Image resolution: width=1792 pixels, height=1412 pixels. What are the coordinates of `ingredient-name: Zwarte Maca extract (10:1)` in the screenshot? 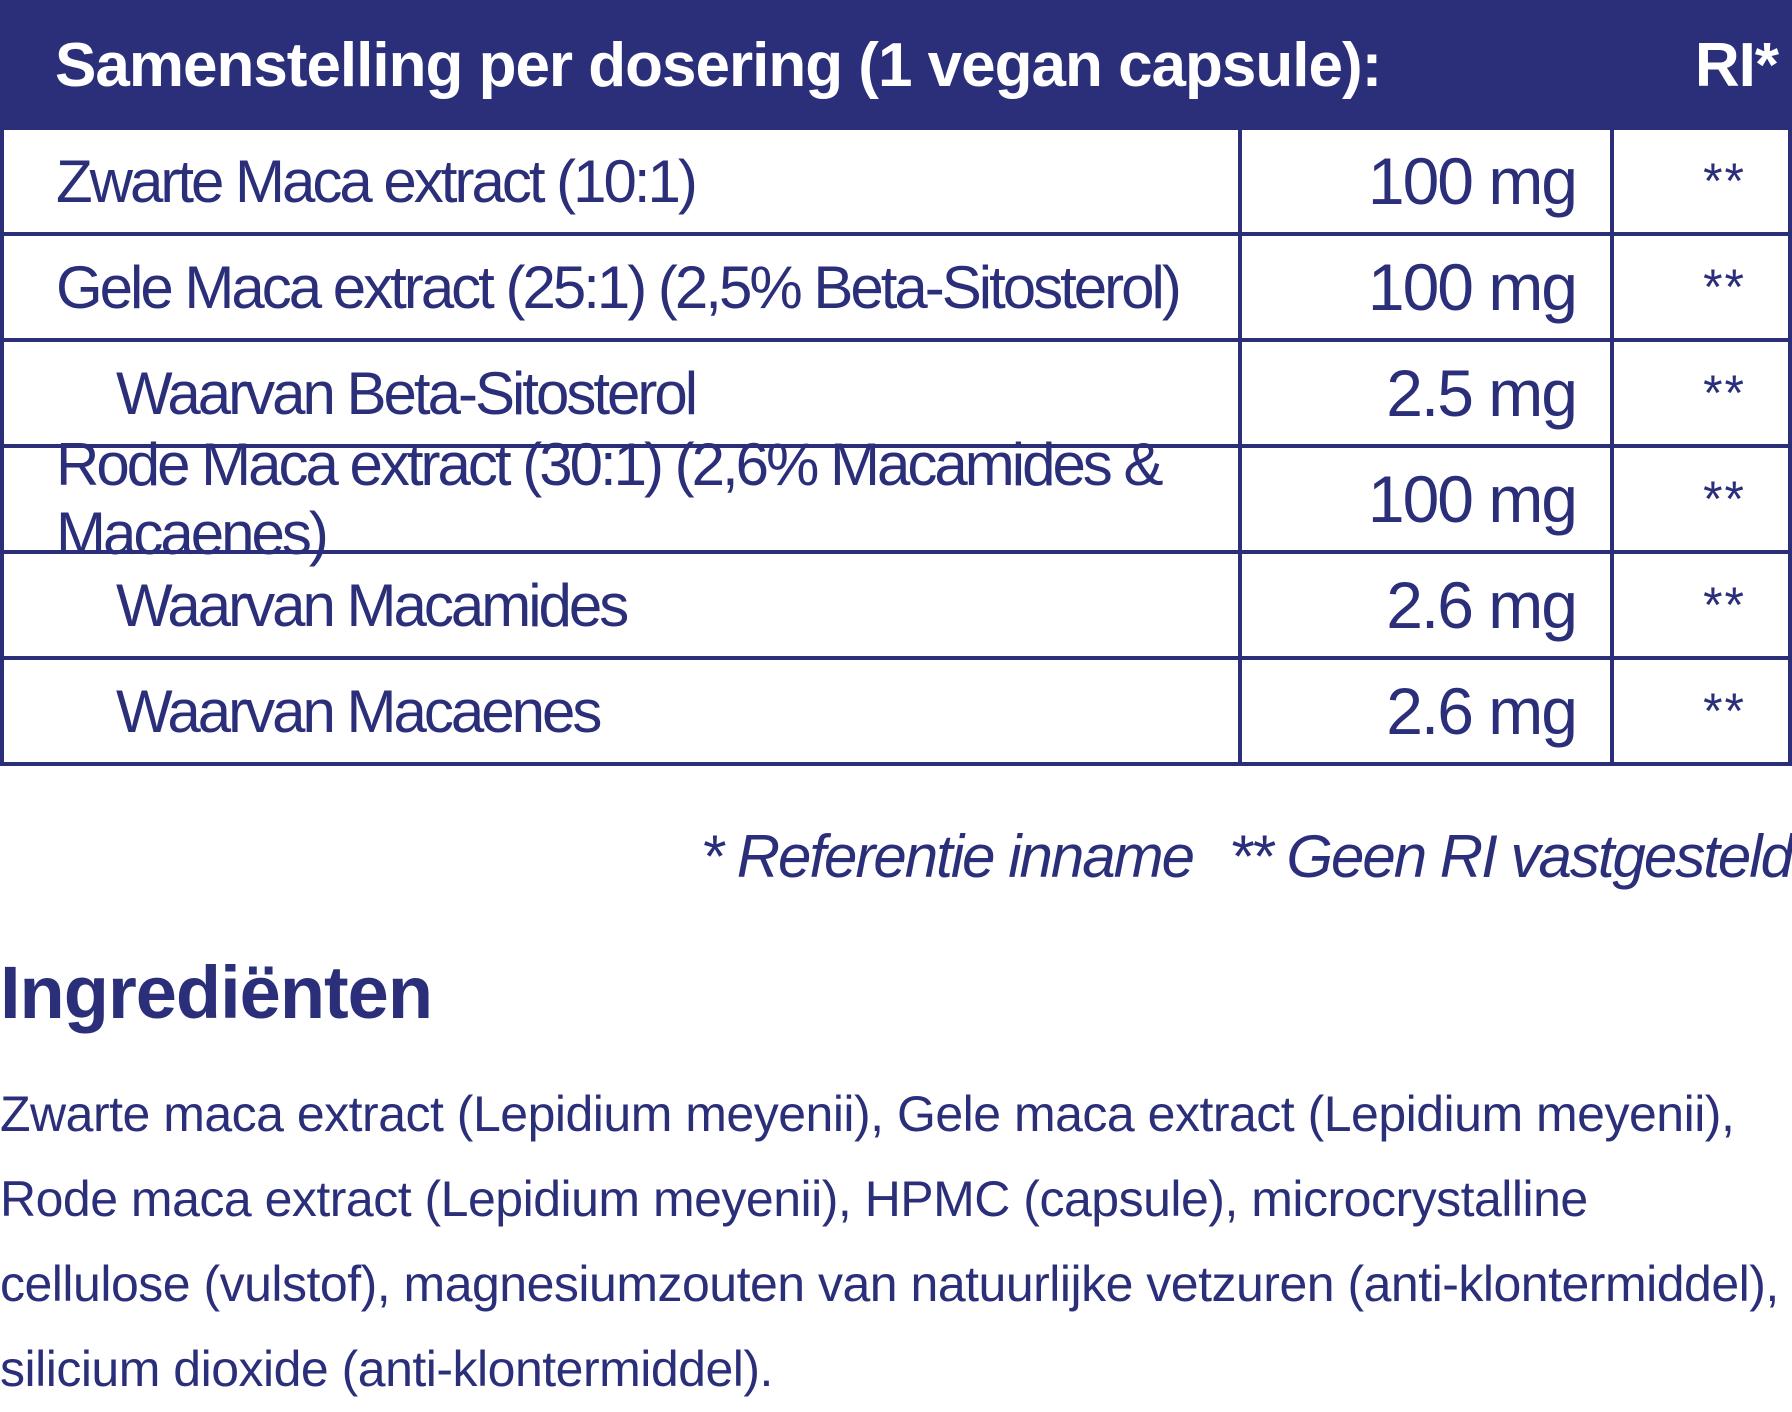 It's located at (623, 181).